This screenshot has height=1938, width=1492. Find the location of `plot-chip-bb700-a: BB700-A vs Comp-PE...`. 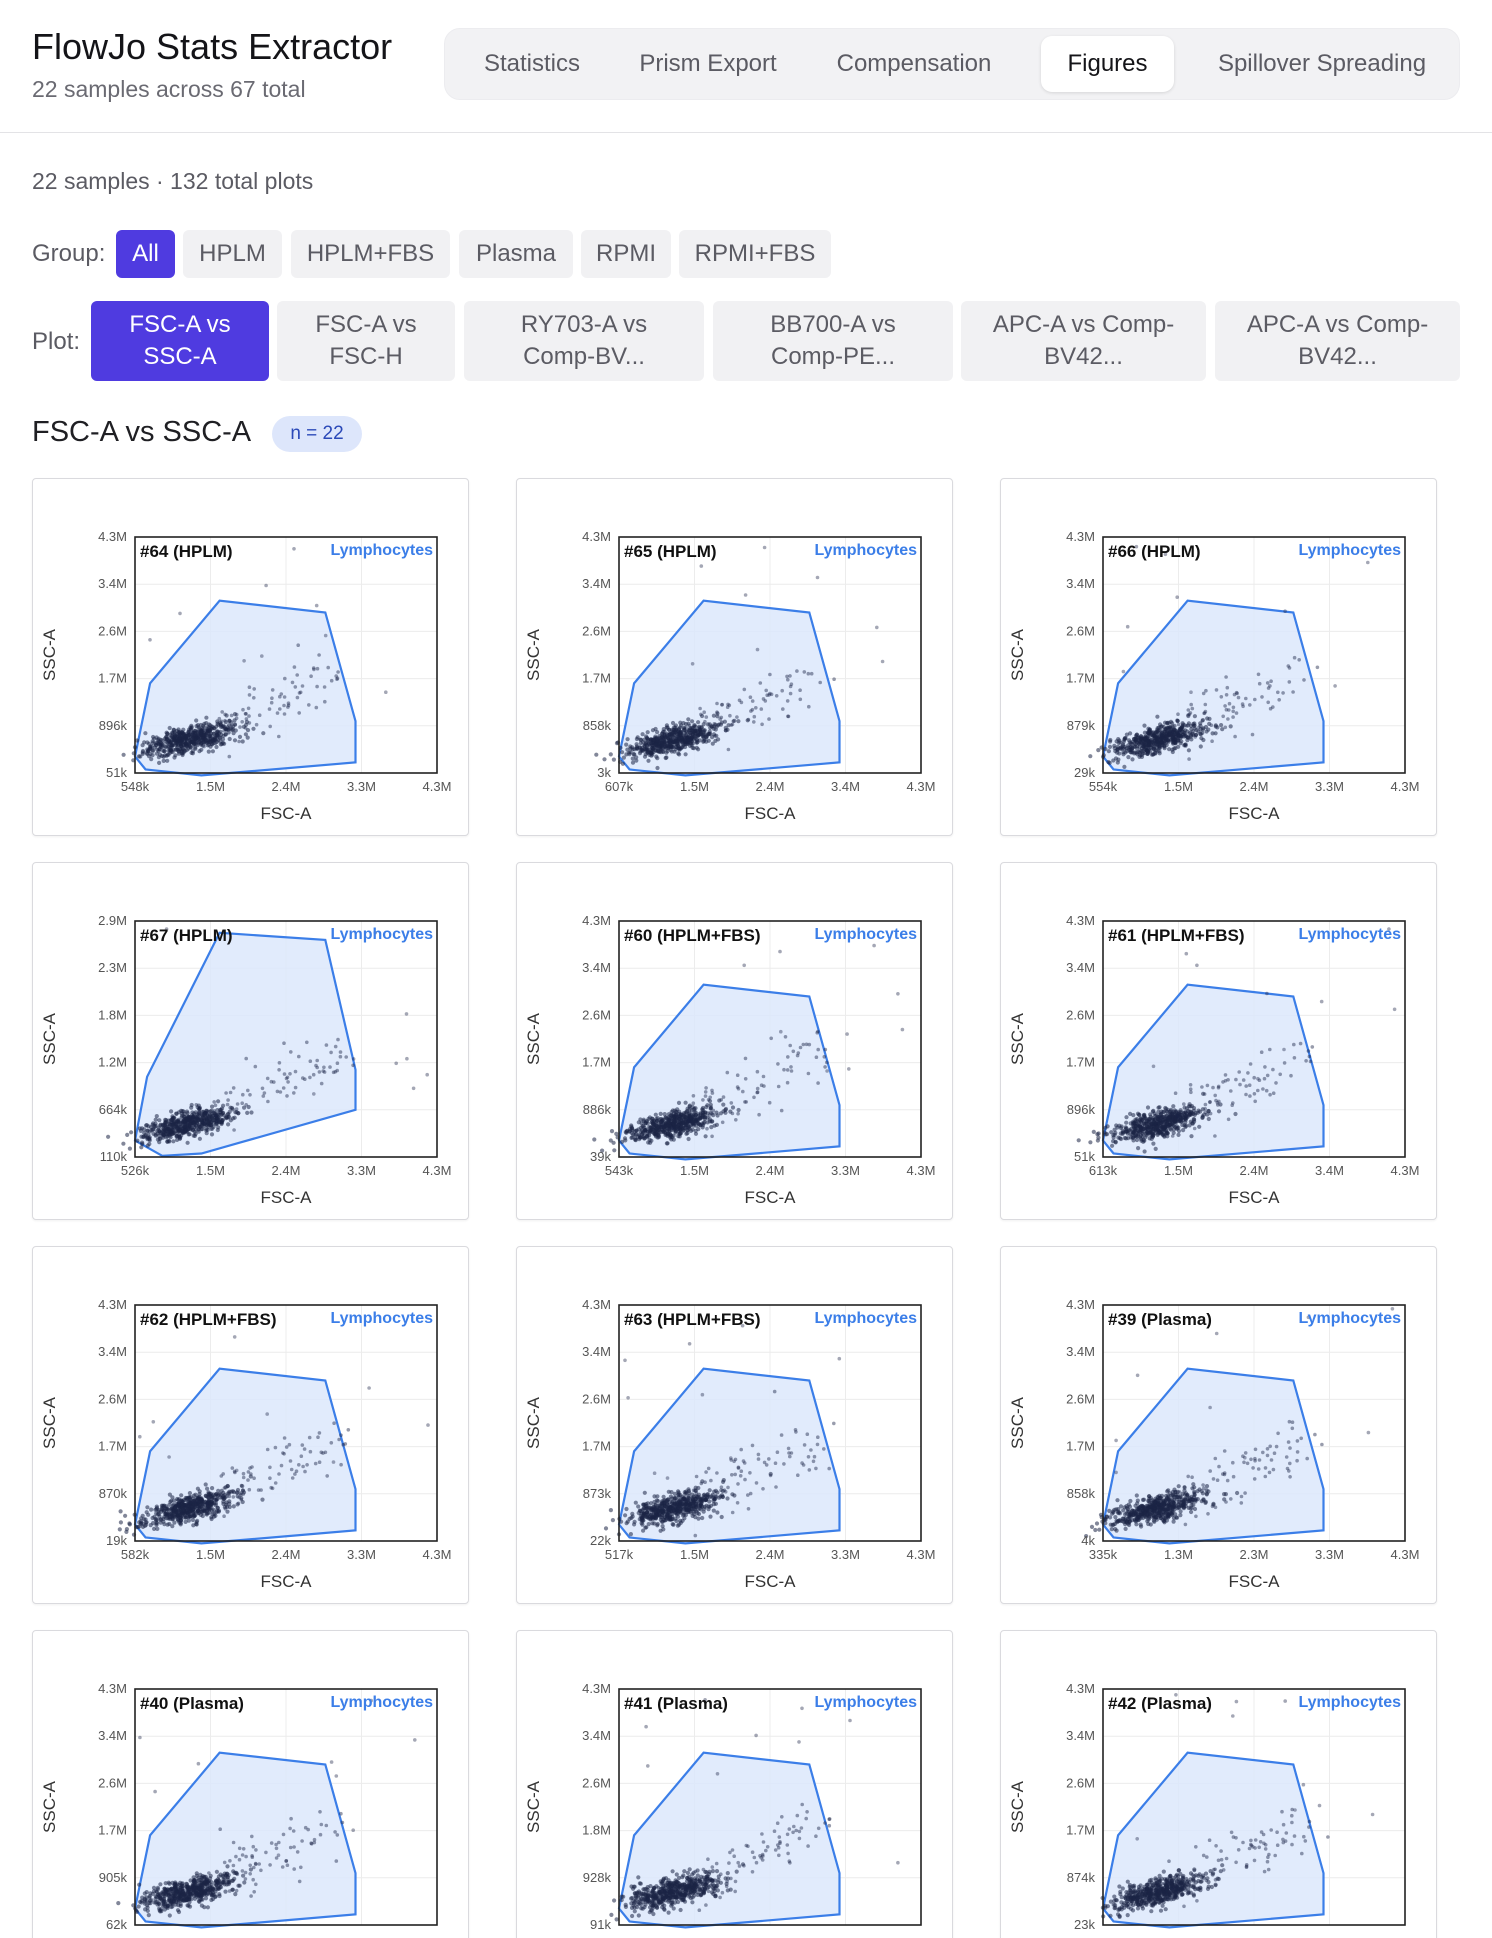

plot-chip-bb700-a: BB700-A vs Comp-PE... is located at coordinates (833, 341).